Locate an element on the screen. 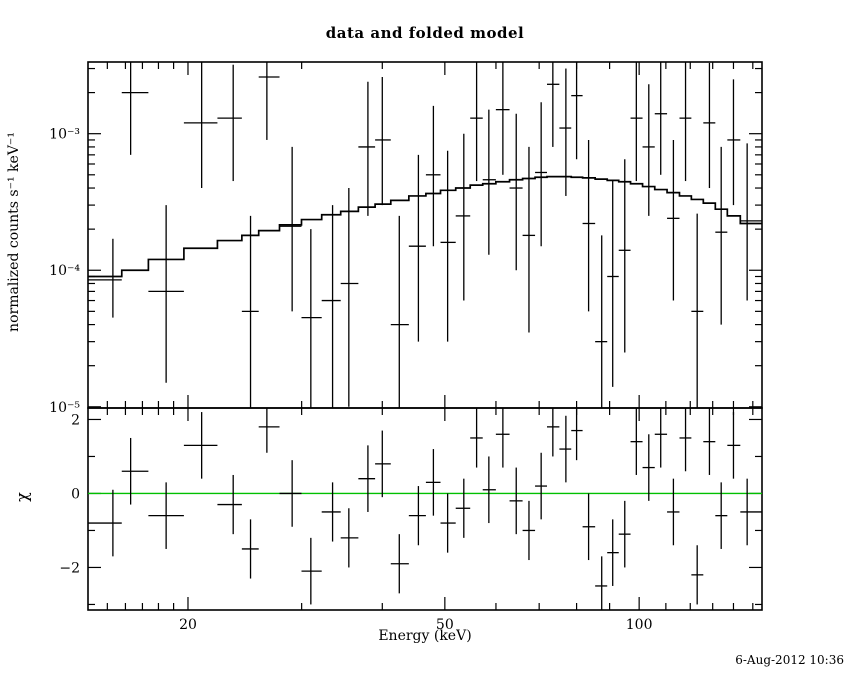  x-tick-label: 20 is located at coordinates (188, 625).